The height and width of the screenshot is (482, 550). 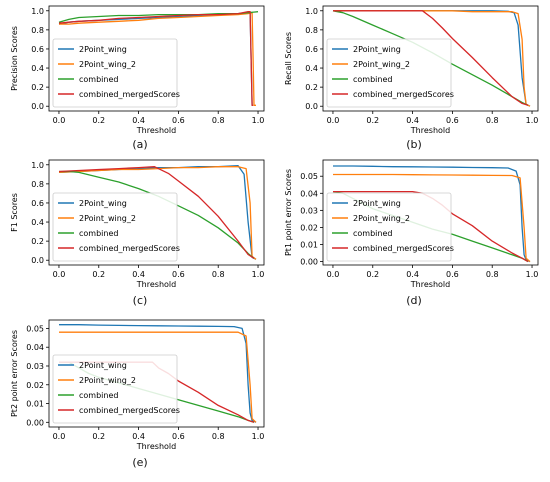 What do you see at coordinates (37, 241) in the screenshot?
I see `y-tick-label: 0.2` at bounding box center [37, 241].